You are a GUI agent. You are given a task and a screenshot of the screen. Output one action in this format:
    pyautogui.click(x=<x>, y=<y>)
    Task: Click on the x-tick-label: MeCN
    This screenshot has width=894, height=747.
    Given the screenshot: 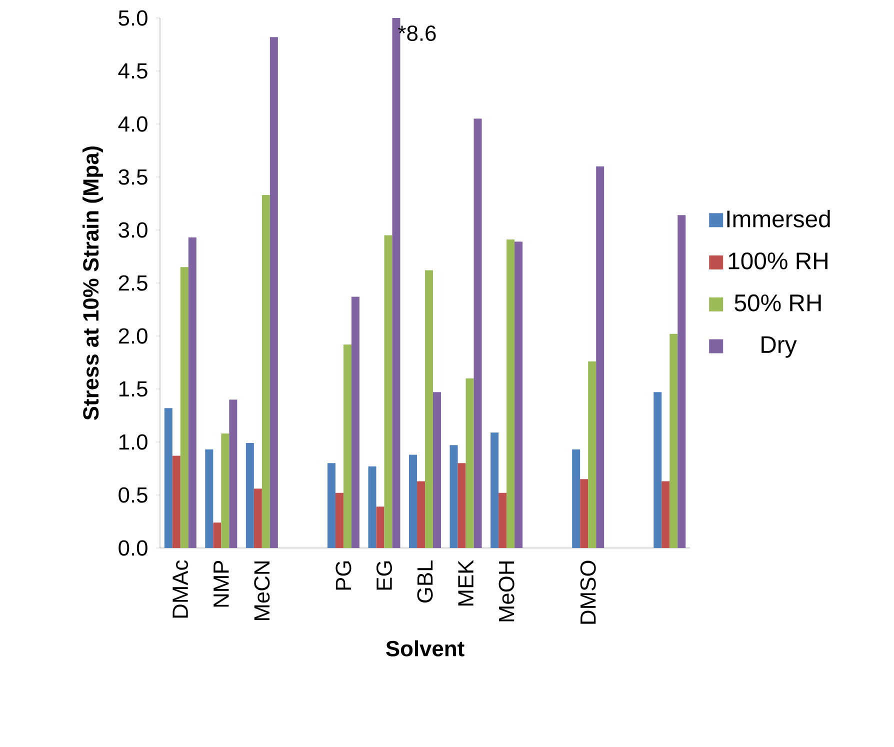 What is the action you would take?
    pyautogui.click(x=262, y=591)
    